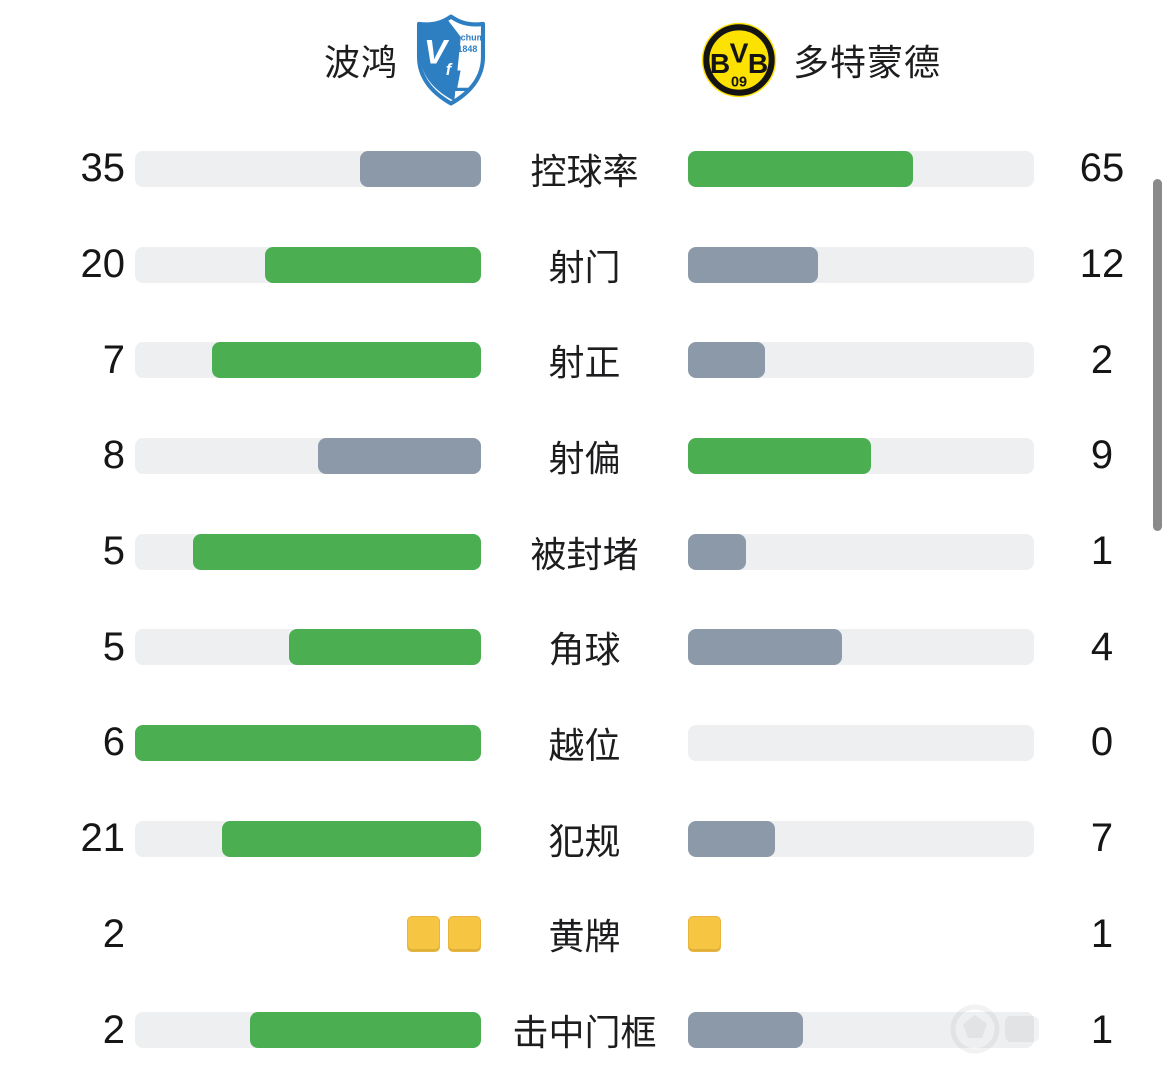 The width and height of the screenshot is (1170, 1083). I want to click on away-value: 7, so click(1102, 838).